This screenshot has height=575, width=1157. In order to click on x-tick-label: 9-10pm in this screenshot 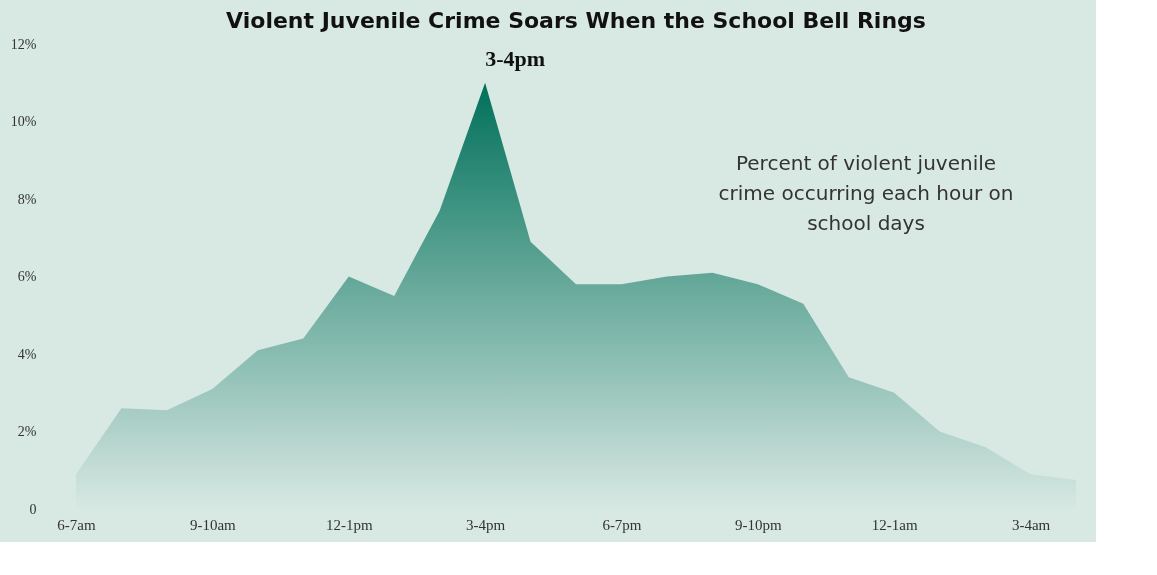, I will do `click(758, 524)`.